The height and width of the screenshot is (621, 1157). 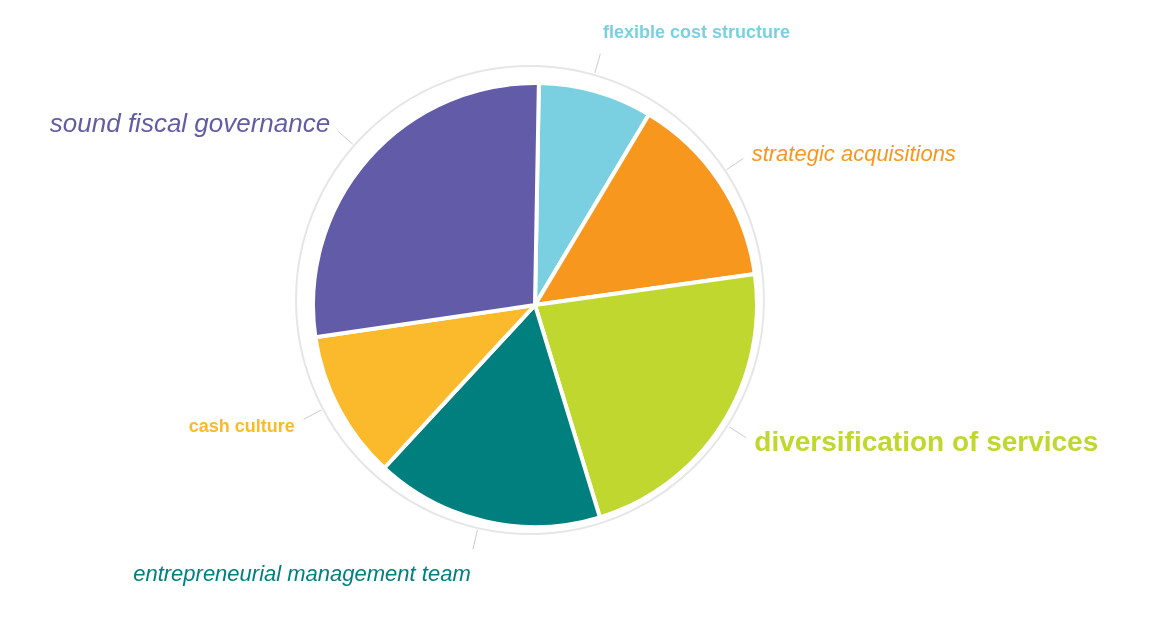 I want to click on slice-label: strategic acquisitions, so click(x=853, y=153).